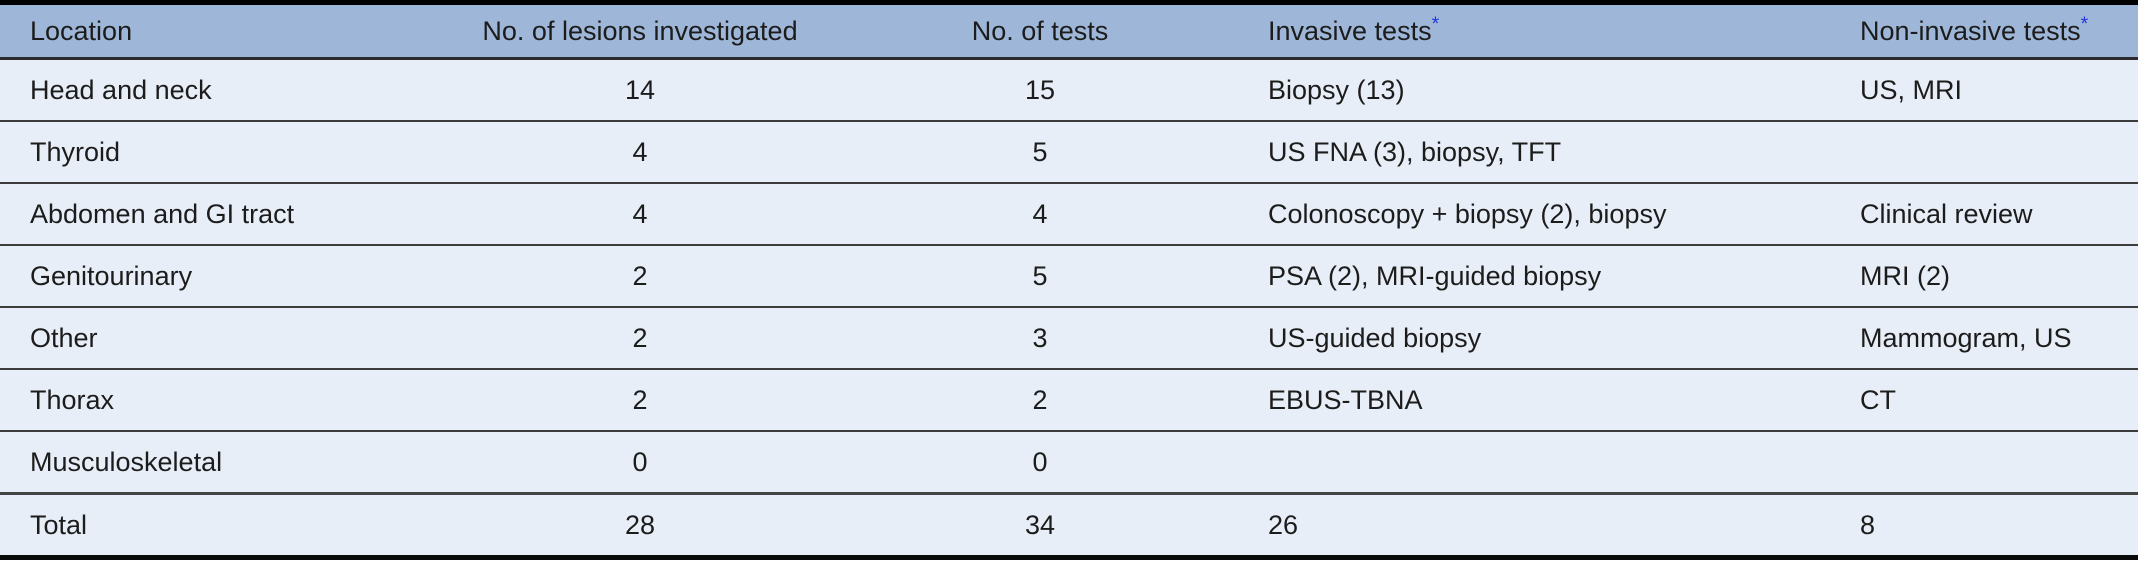 The image size is (2138, 566). What do you see at coordinates (1535, 337) in the screenshot?
I see `invasive-cell: US-guided biopsy` at bounding box center [1535, 337].